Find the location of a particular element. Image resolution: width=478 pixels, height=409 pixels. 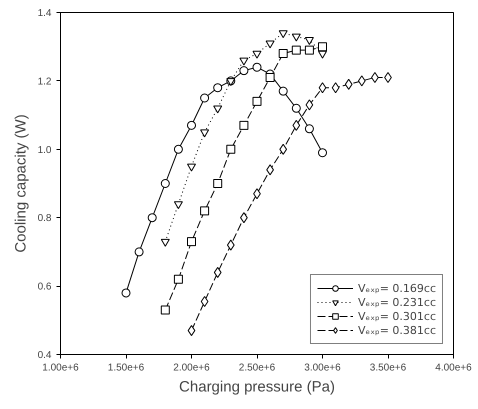

legend-label: Vₑₓₚ= 0.231cc is located at coordinates (397, 302).